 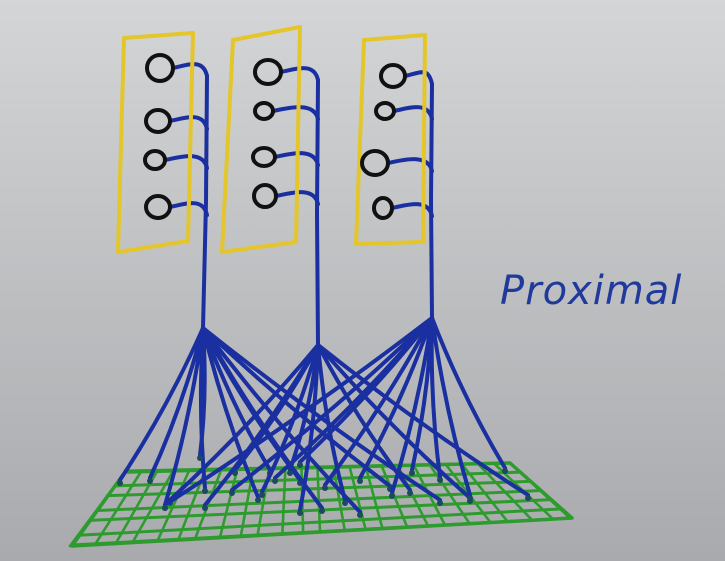 I want to click on column-2-outline, so click(x=261, y=139).